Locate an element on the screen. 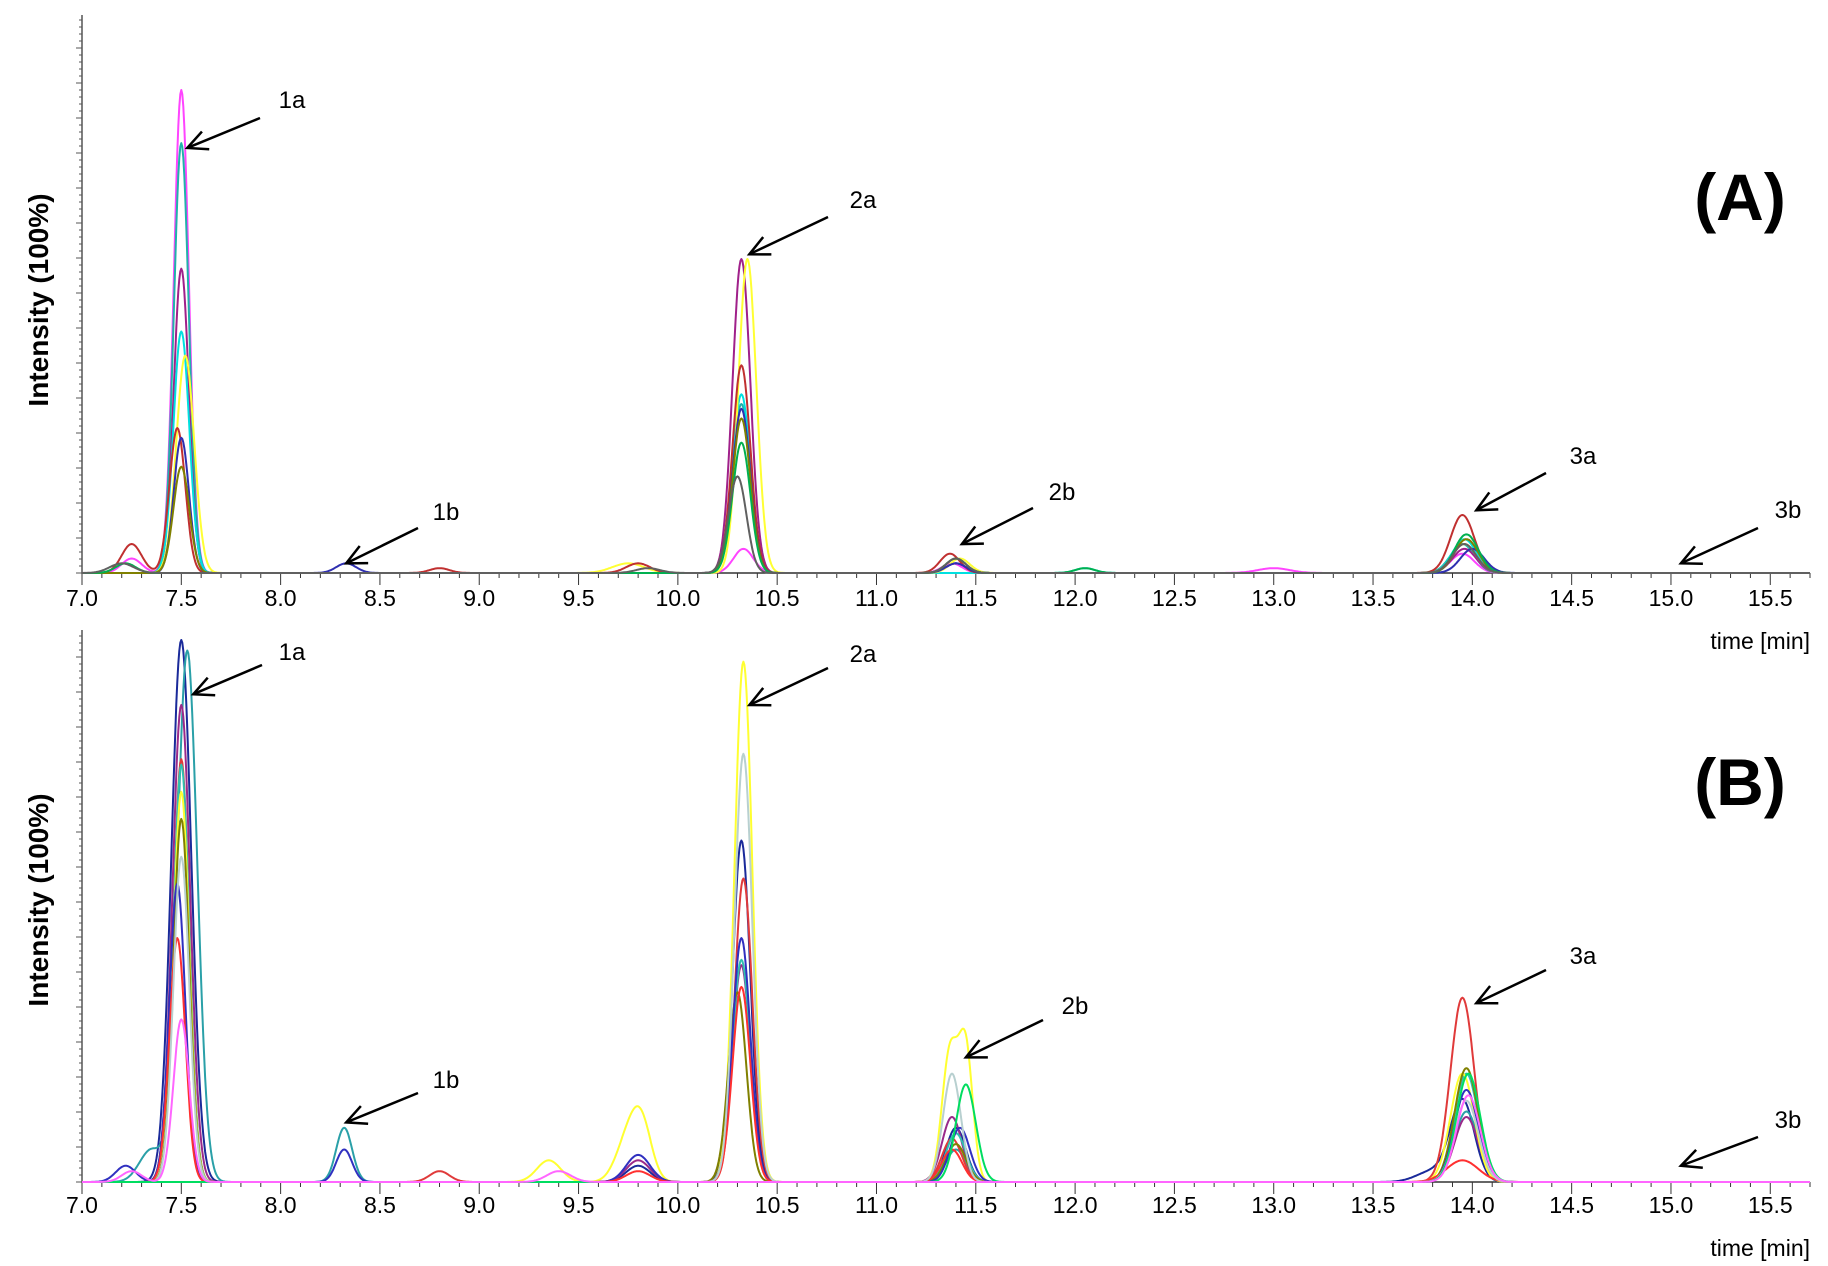 The height and width of the screenshot is (1266, 1828). annotation-label: 1b is located at coordinates (446, 512).